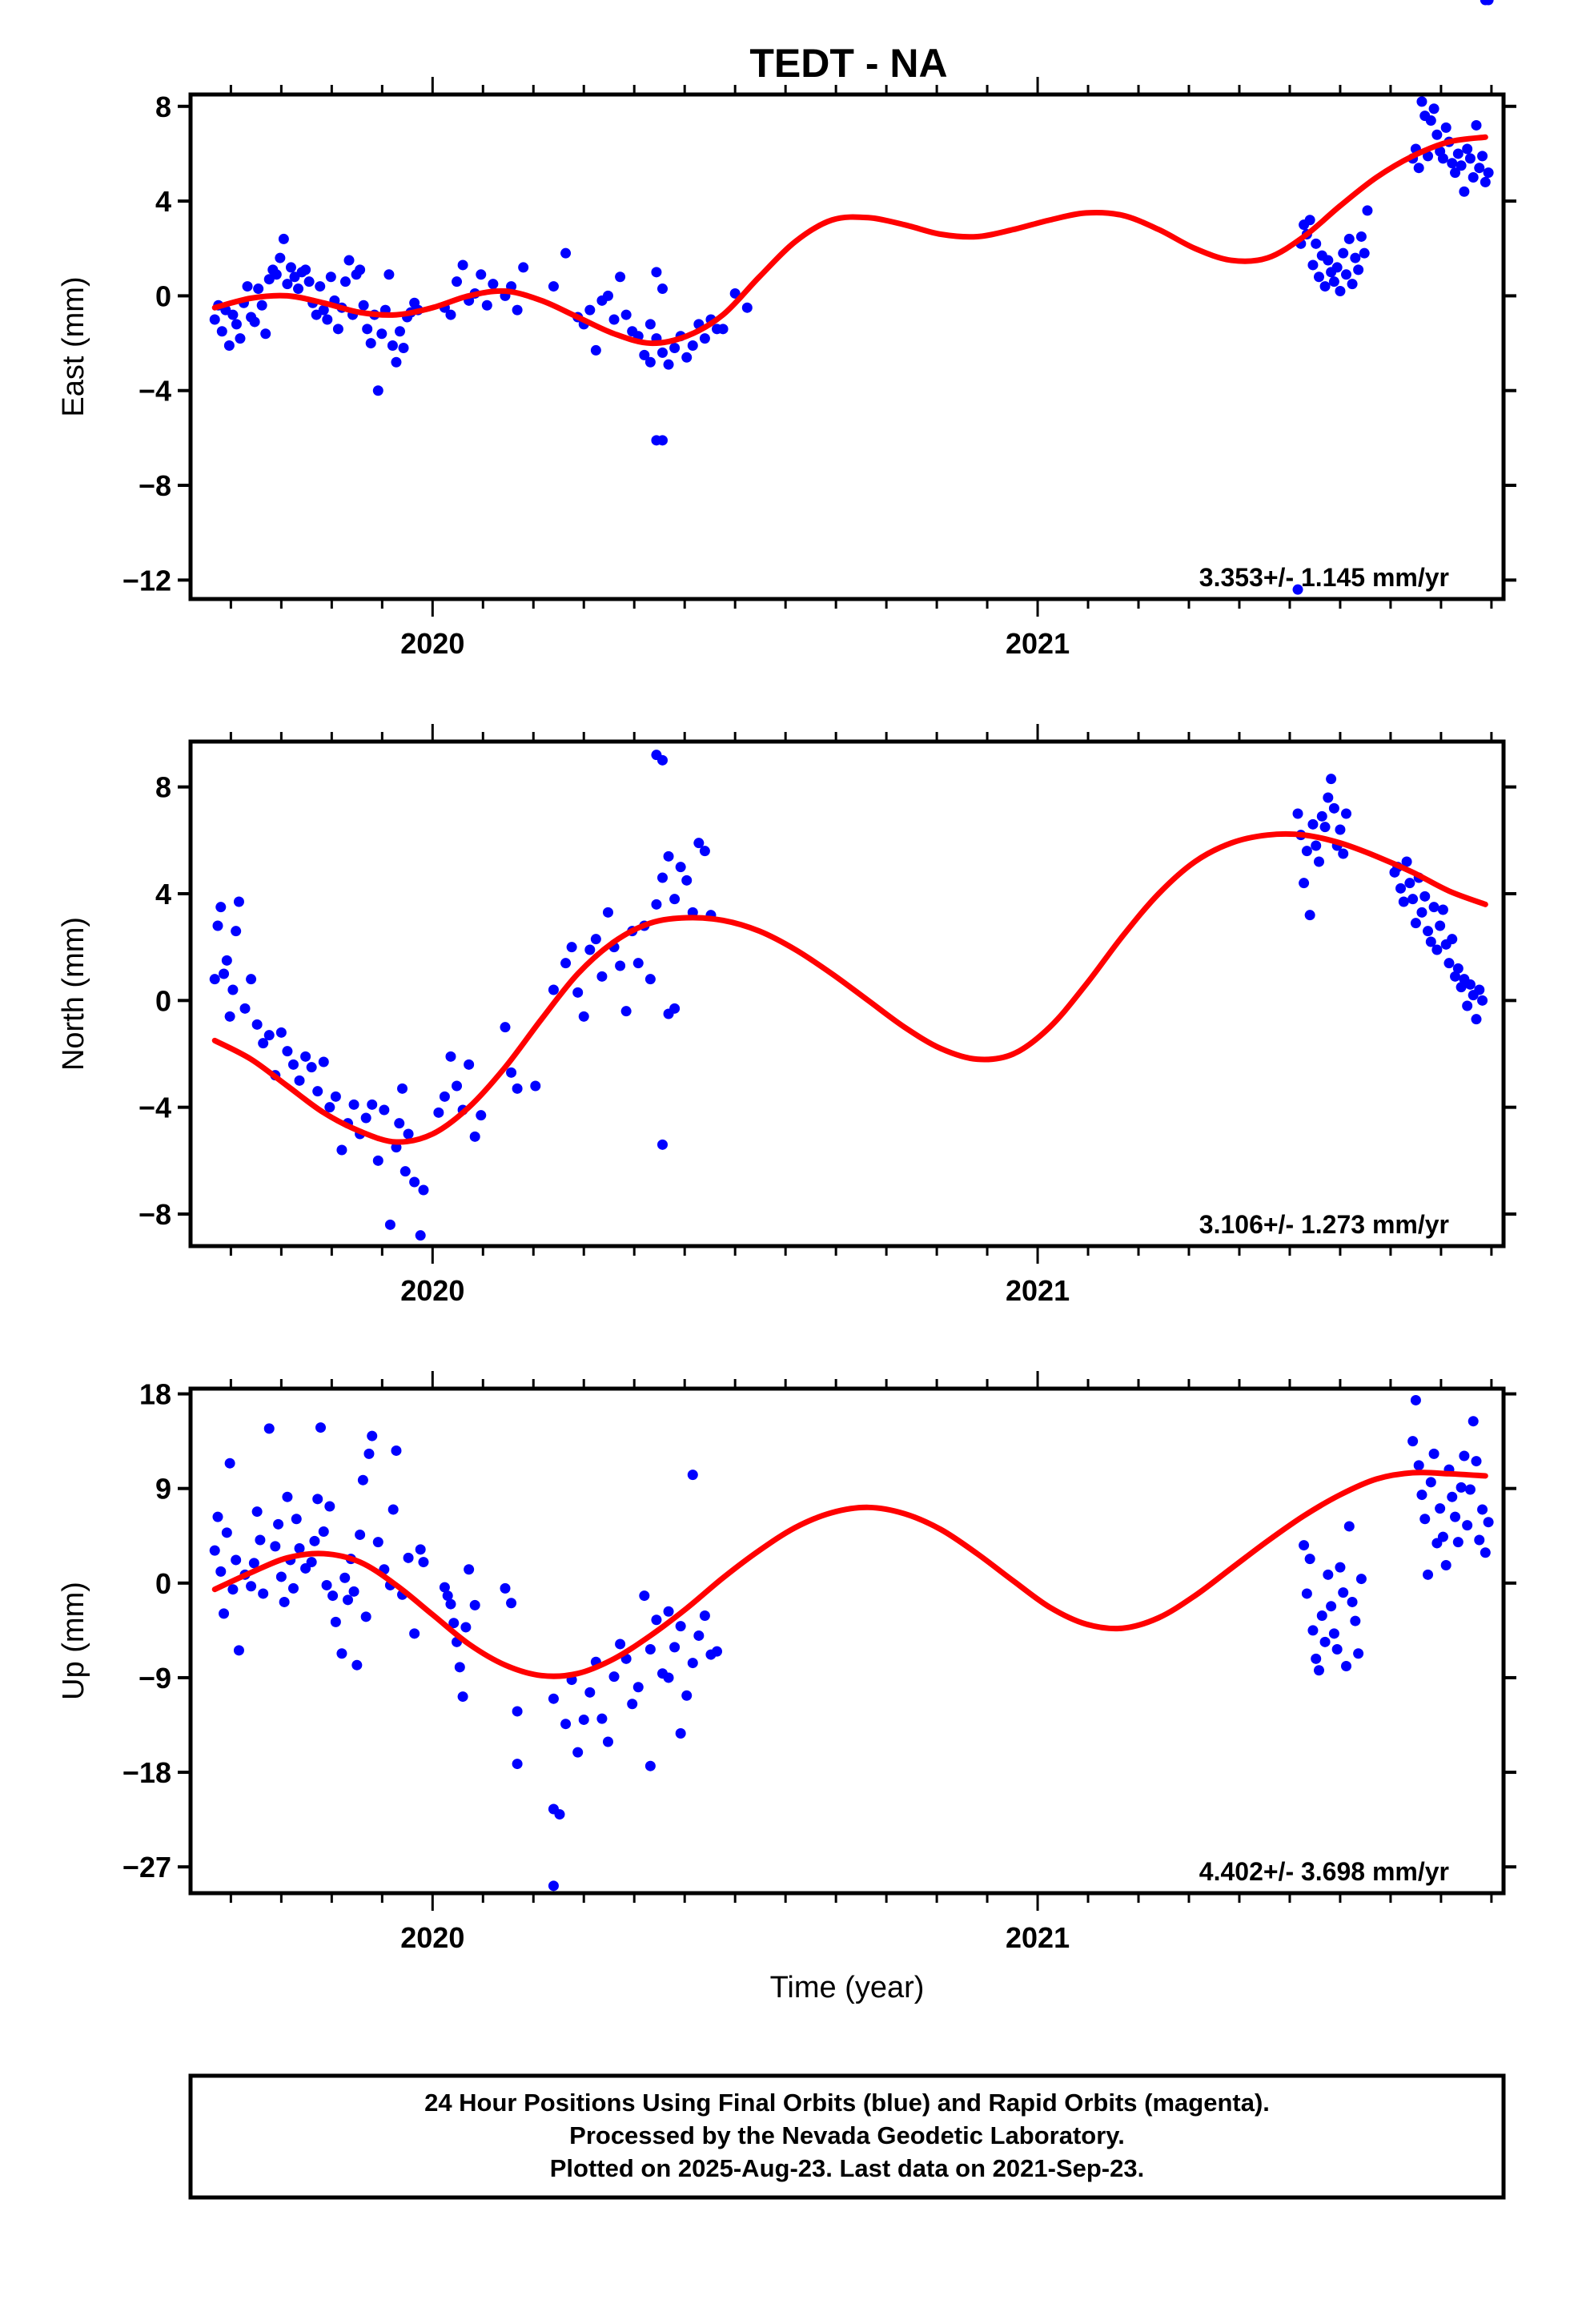 This screenshot has height=2324, width=1582. Describe the element at coordinates (432, 1938) in the screenshot. I see `x-tick-label: 2020` at that location.